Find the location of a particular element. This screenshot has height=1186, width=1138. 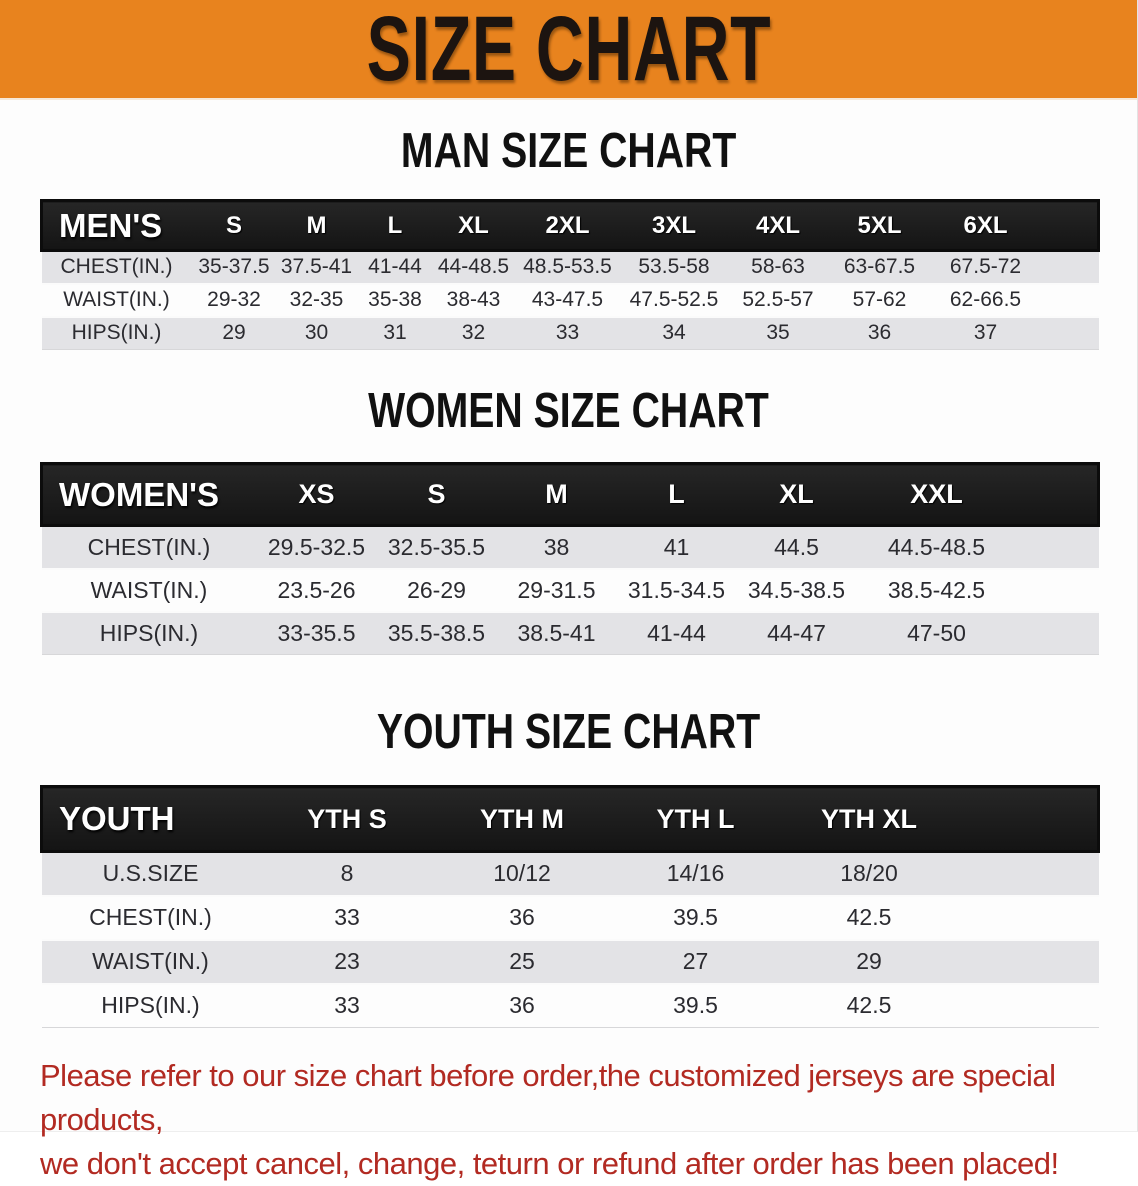

measure-cell: 41 is located at coordinates (676, 547).